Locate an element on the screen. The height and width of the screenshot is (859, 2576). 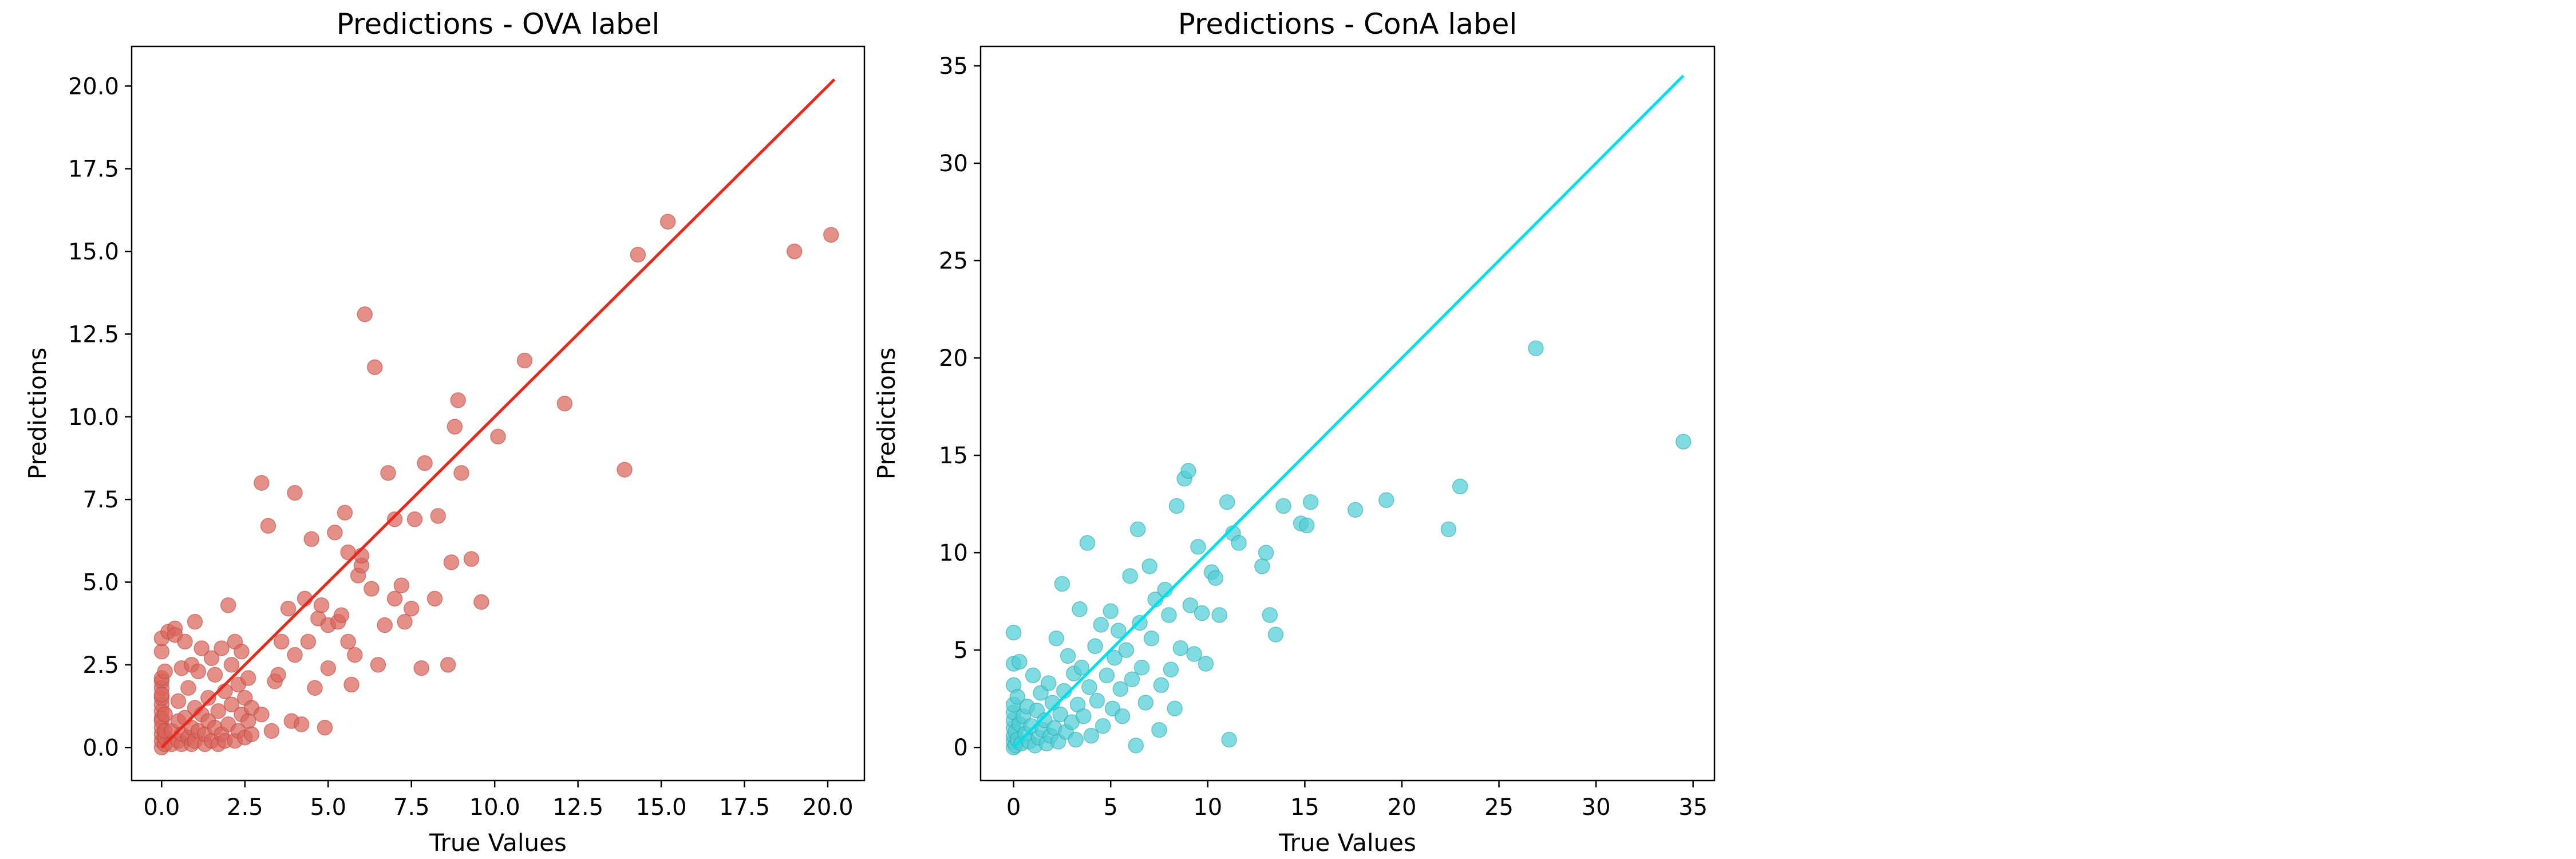
cona-y-tick-label: 5 is located at coordinates (961, 650).